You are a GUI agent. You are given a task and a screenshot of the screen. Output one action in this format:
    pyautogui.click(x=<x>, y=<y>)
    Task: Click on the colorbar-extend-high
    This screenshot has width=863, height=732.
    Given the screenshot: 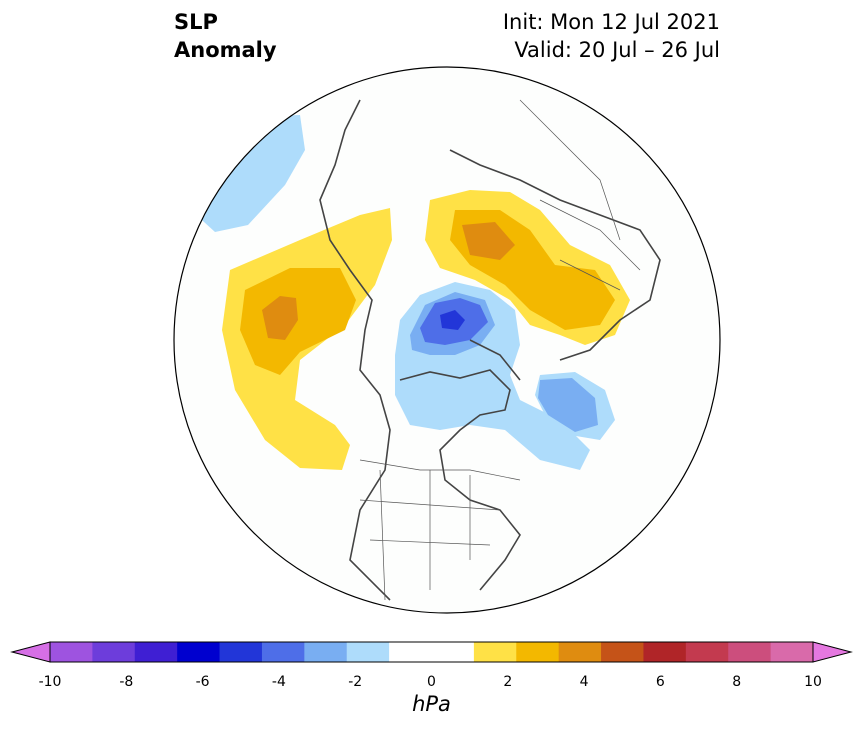 What is the action you would take?
    pyautogui.click(x=832, y=652)
    